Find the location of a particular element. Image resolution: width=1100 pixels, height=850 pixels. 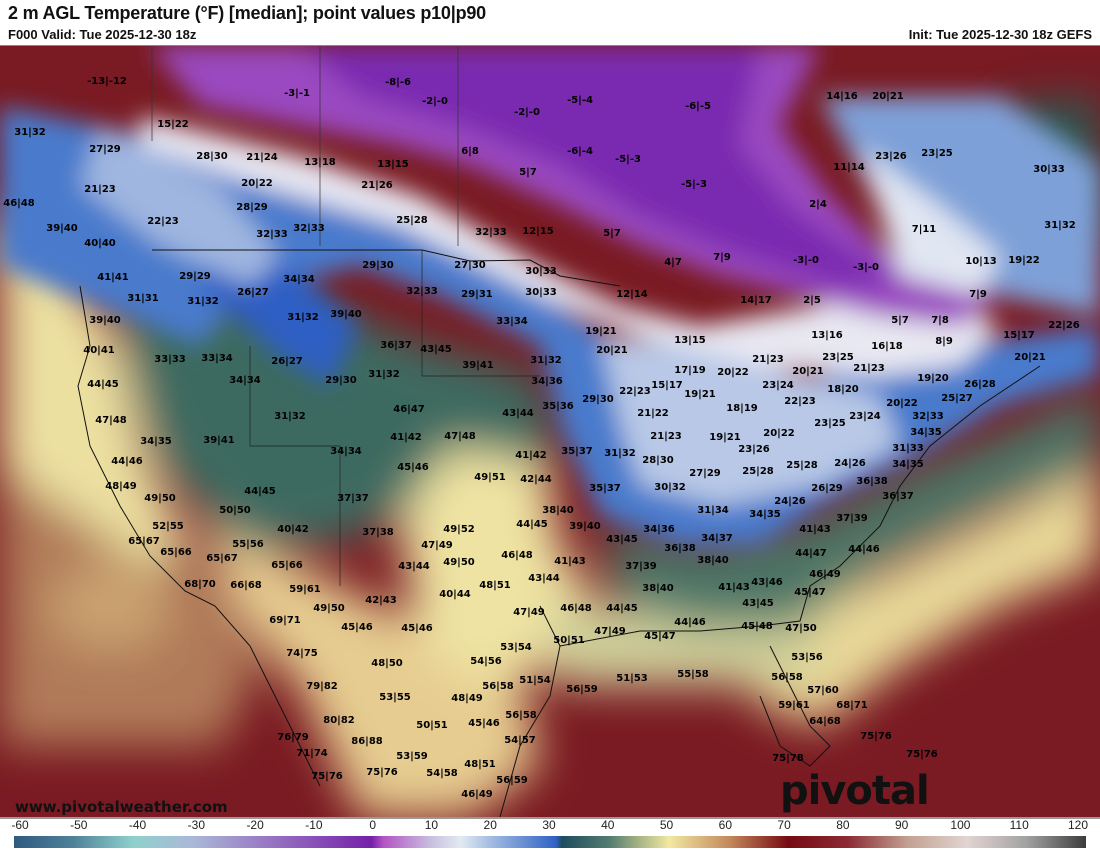

point-value: 29|30 is located at coordinates (341, 380).